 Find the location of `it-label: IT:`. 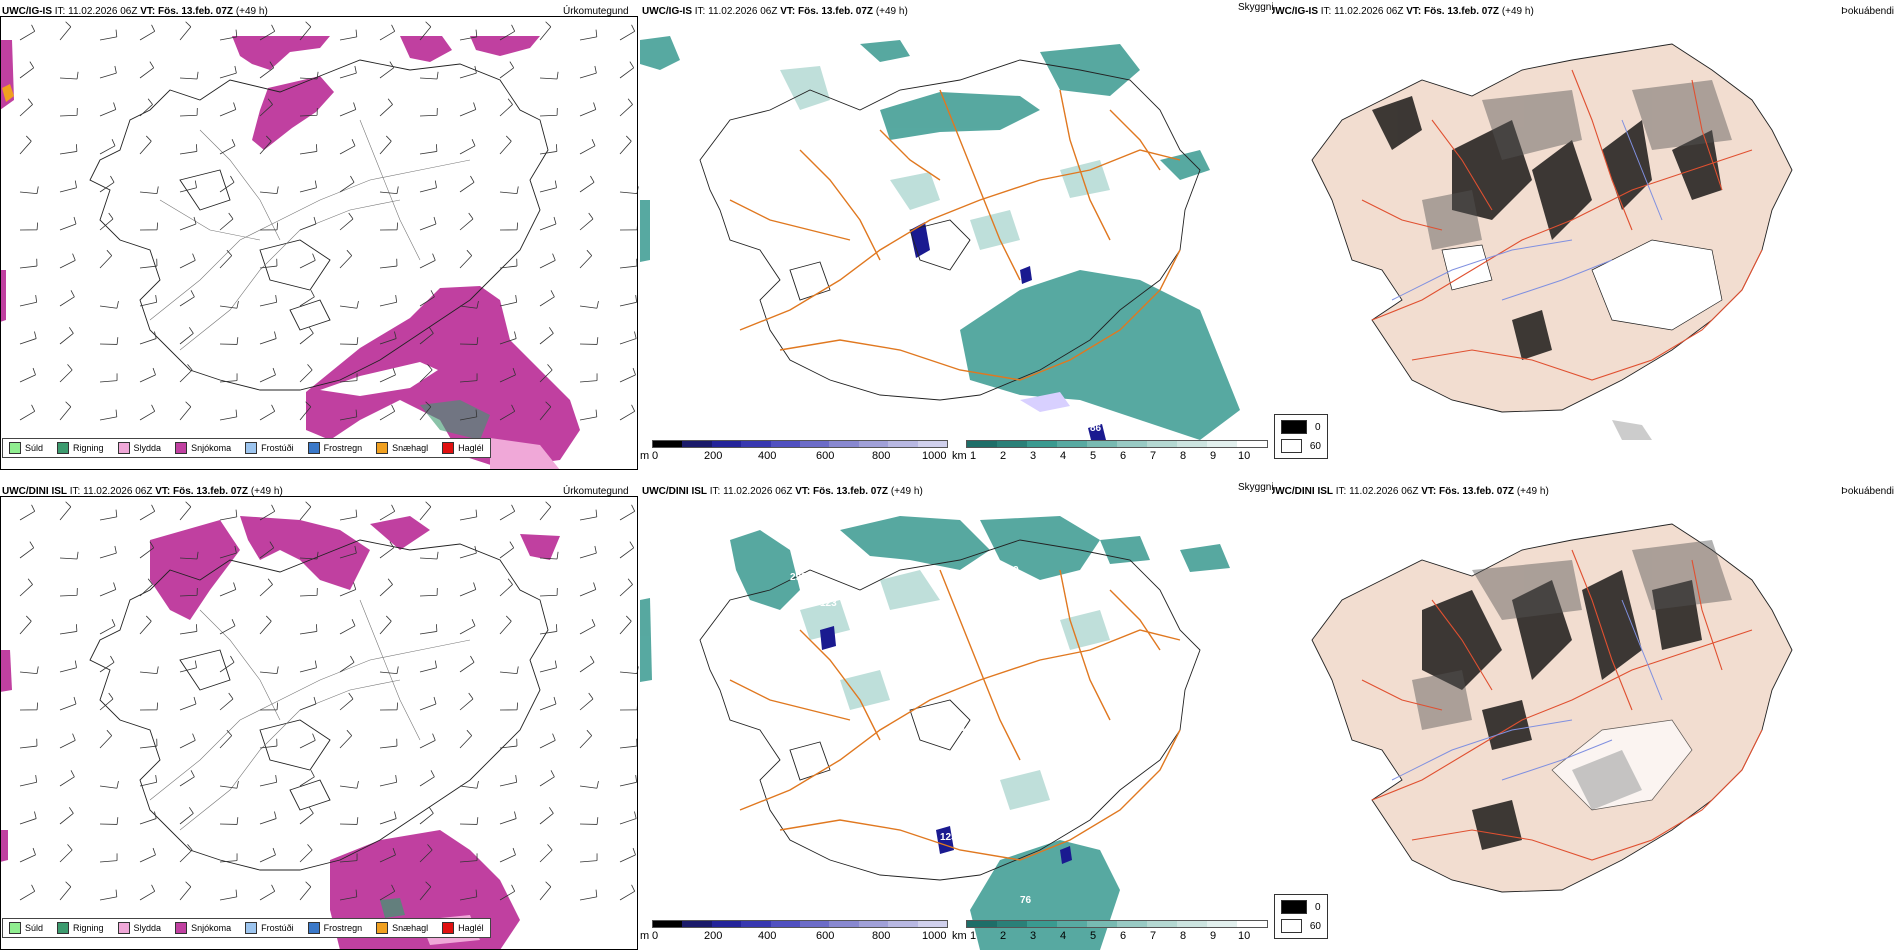

it-label: IT: is located at coordinates (700, 11).